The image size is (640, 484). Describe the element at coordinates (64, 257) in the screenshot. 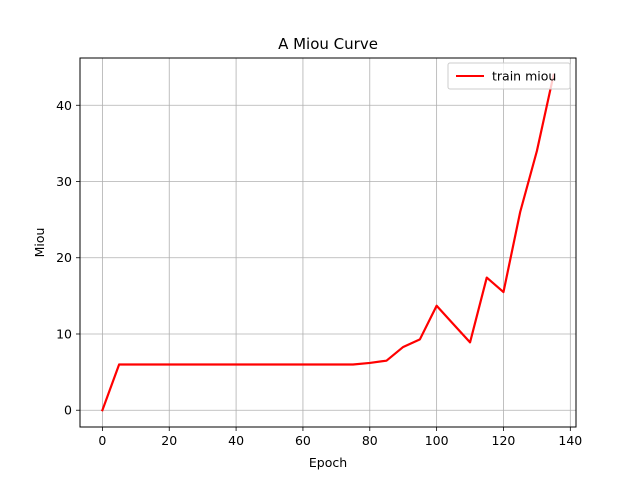

I see `y-tick-label: 20` at that location.